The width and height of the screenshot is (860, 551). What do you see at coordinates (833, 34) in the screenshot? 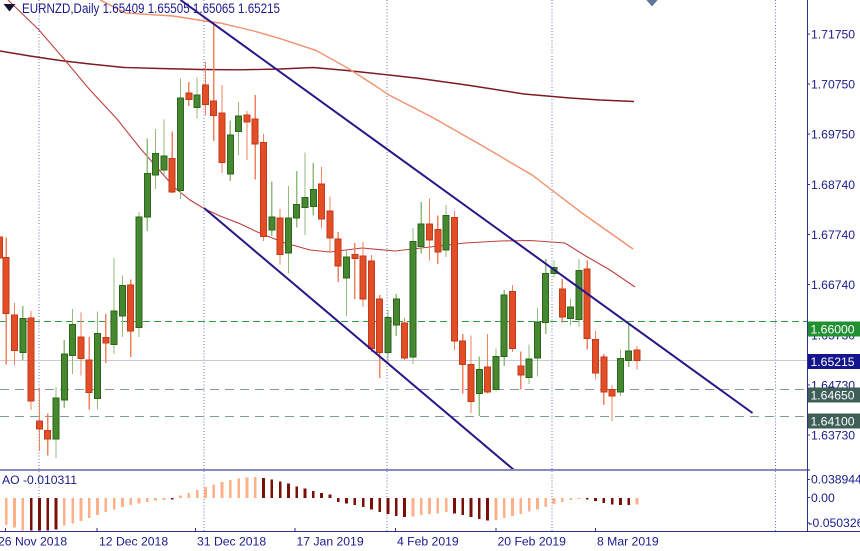
I see `svg-text: 1.71750` at bounding box center [833, 34].